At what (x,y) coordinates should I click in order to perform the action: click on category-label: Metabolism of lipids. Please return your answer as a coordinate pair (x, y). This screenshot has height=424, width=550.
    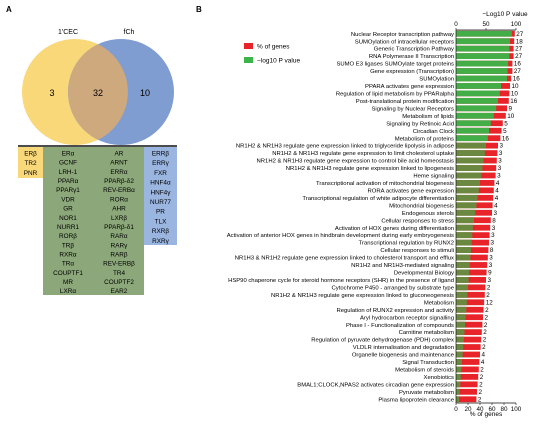
    Looking at the image, I should click on (428, 117).